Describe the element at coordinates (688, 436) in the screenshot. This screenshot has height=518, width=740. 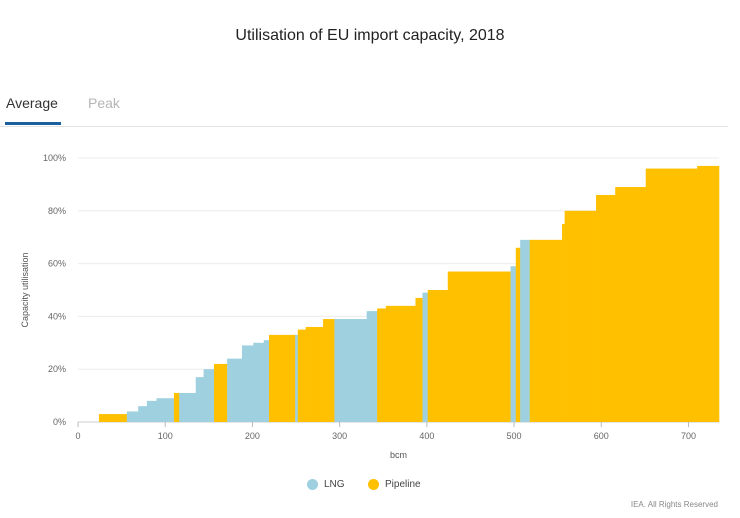
I see `x-tick-label: 700` at that location.